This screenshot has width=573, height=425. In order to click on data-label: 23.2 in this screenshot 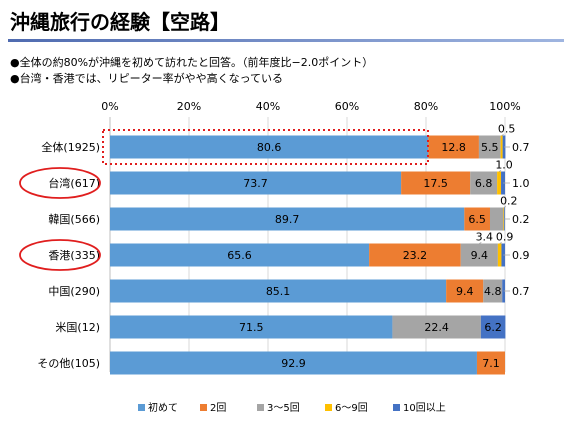, I will do `click(415, 255)`.